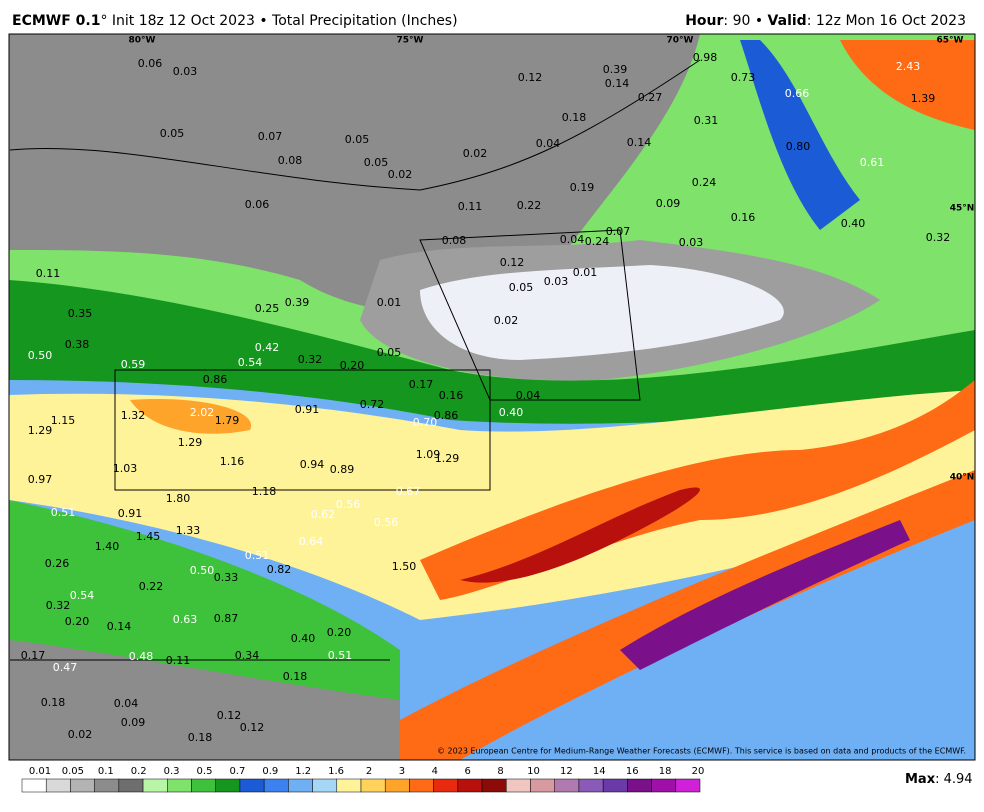 The image size is (984, 812). I want to click on valid-label: Valid, so click(787, 21).